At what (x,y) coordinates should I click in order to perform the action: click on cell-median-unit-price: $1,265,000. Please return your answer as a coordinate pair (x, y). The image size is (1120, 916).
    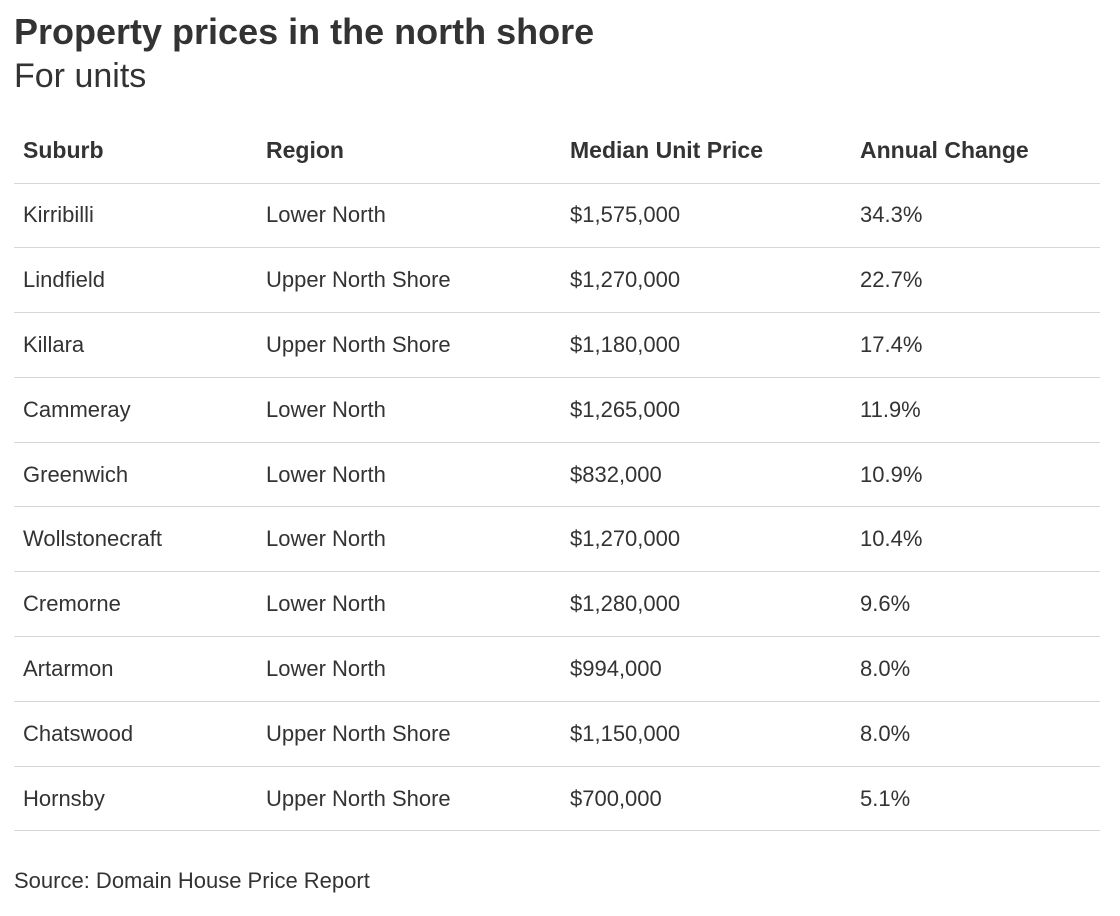
    Looking at the image, I should click on (706, 410).